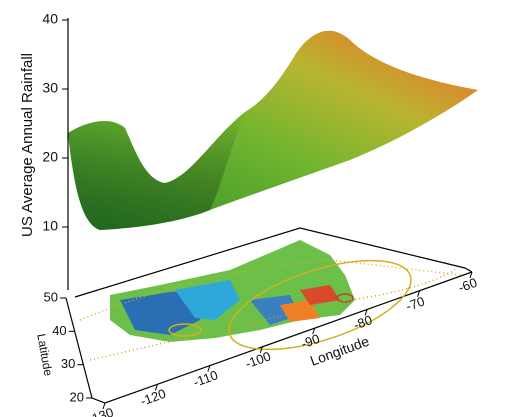 The width and height of the screenshot is (522, 417). I want to click on x-tick-label: -90, so click(310, 341).